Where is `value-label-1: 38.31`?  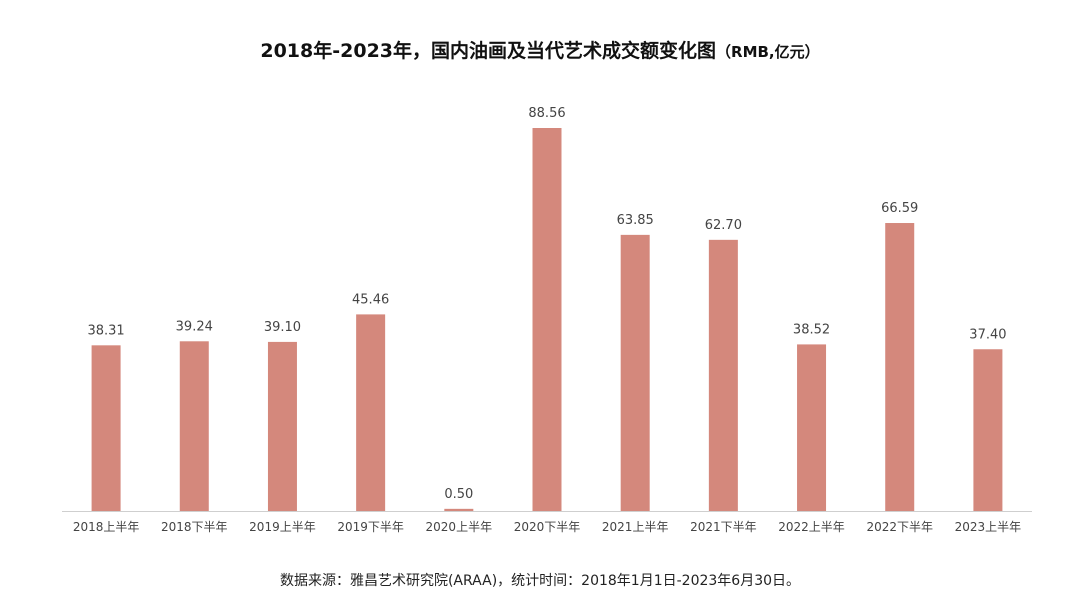 value-label-1: 38.31 is located at coordinates (105, 330).